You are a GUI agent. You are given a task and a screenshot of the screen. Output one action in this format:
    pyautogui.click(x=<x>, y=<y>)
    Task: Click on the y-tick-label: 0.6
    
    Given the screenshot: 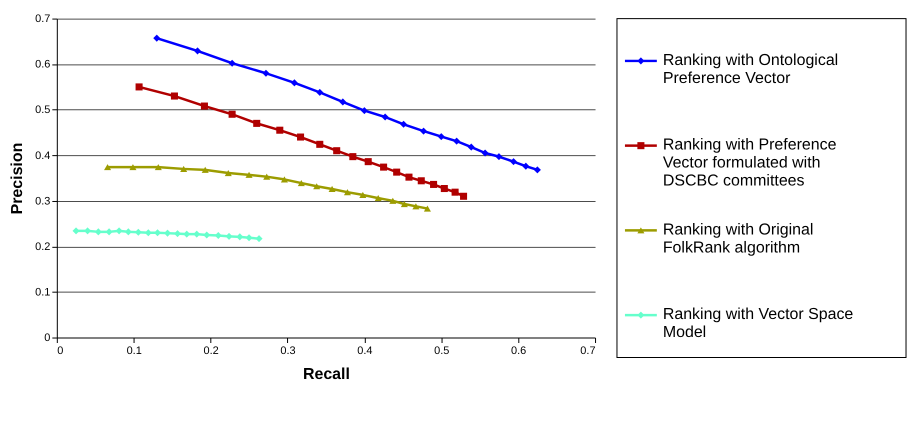 What is the action you would take?
    pyautogui.click(x=42, y=64)
    